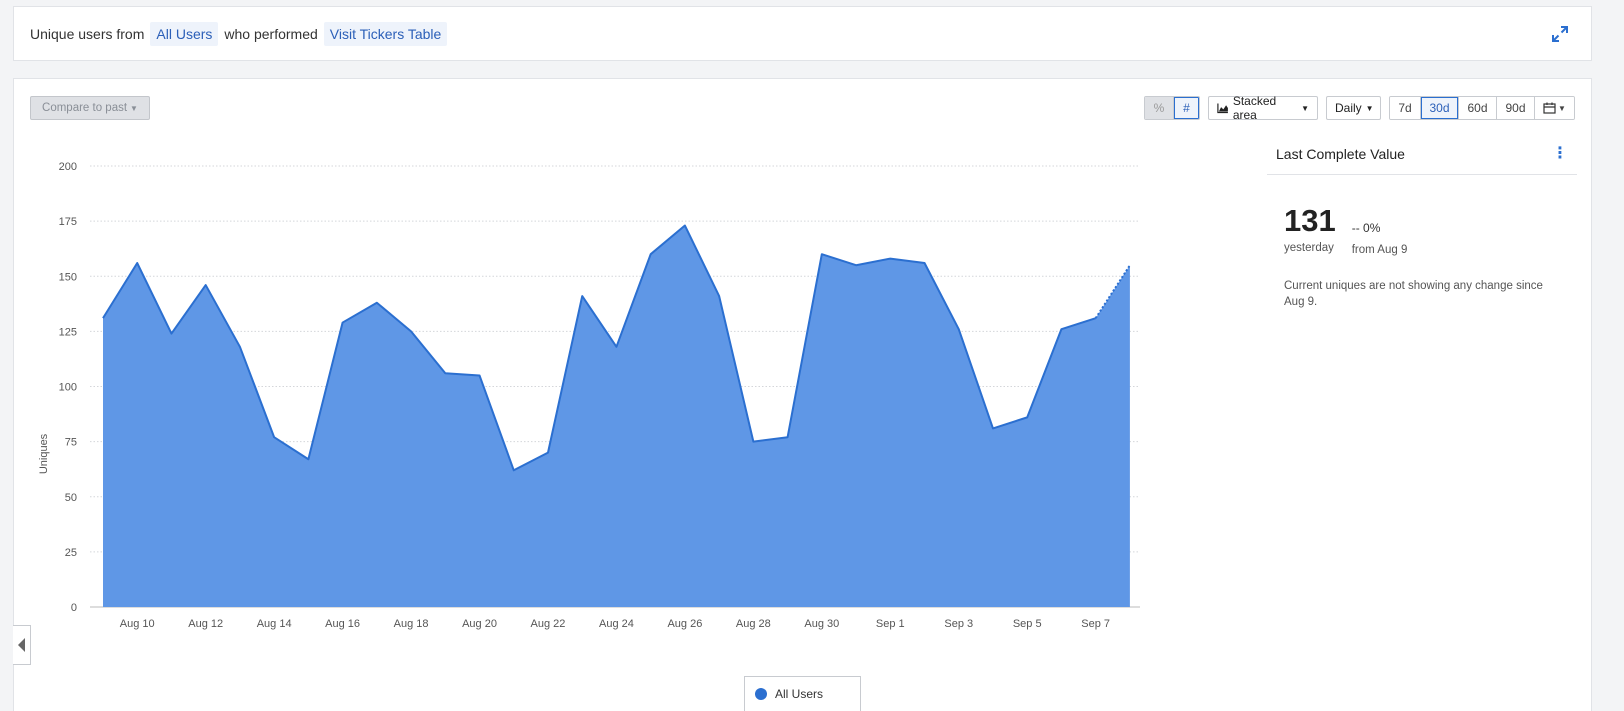  Describe the element at coordinates (1440, 108) in the screenshot. I see `range-30d: 30d` at that location.